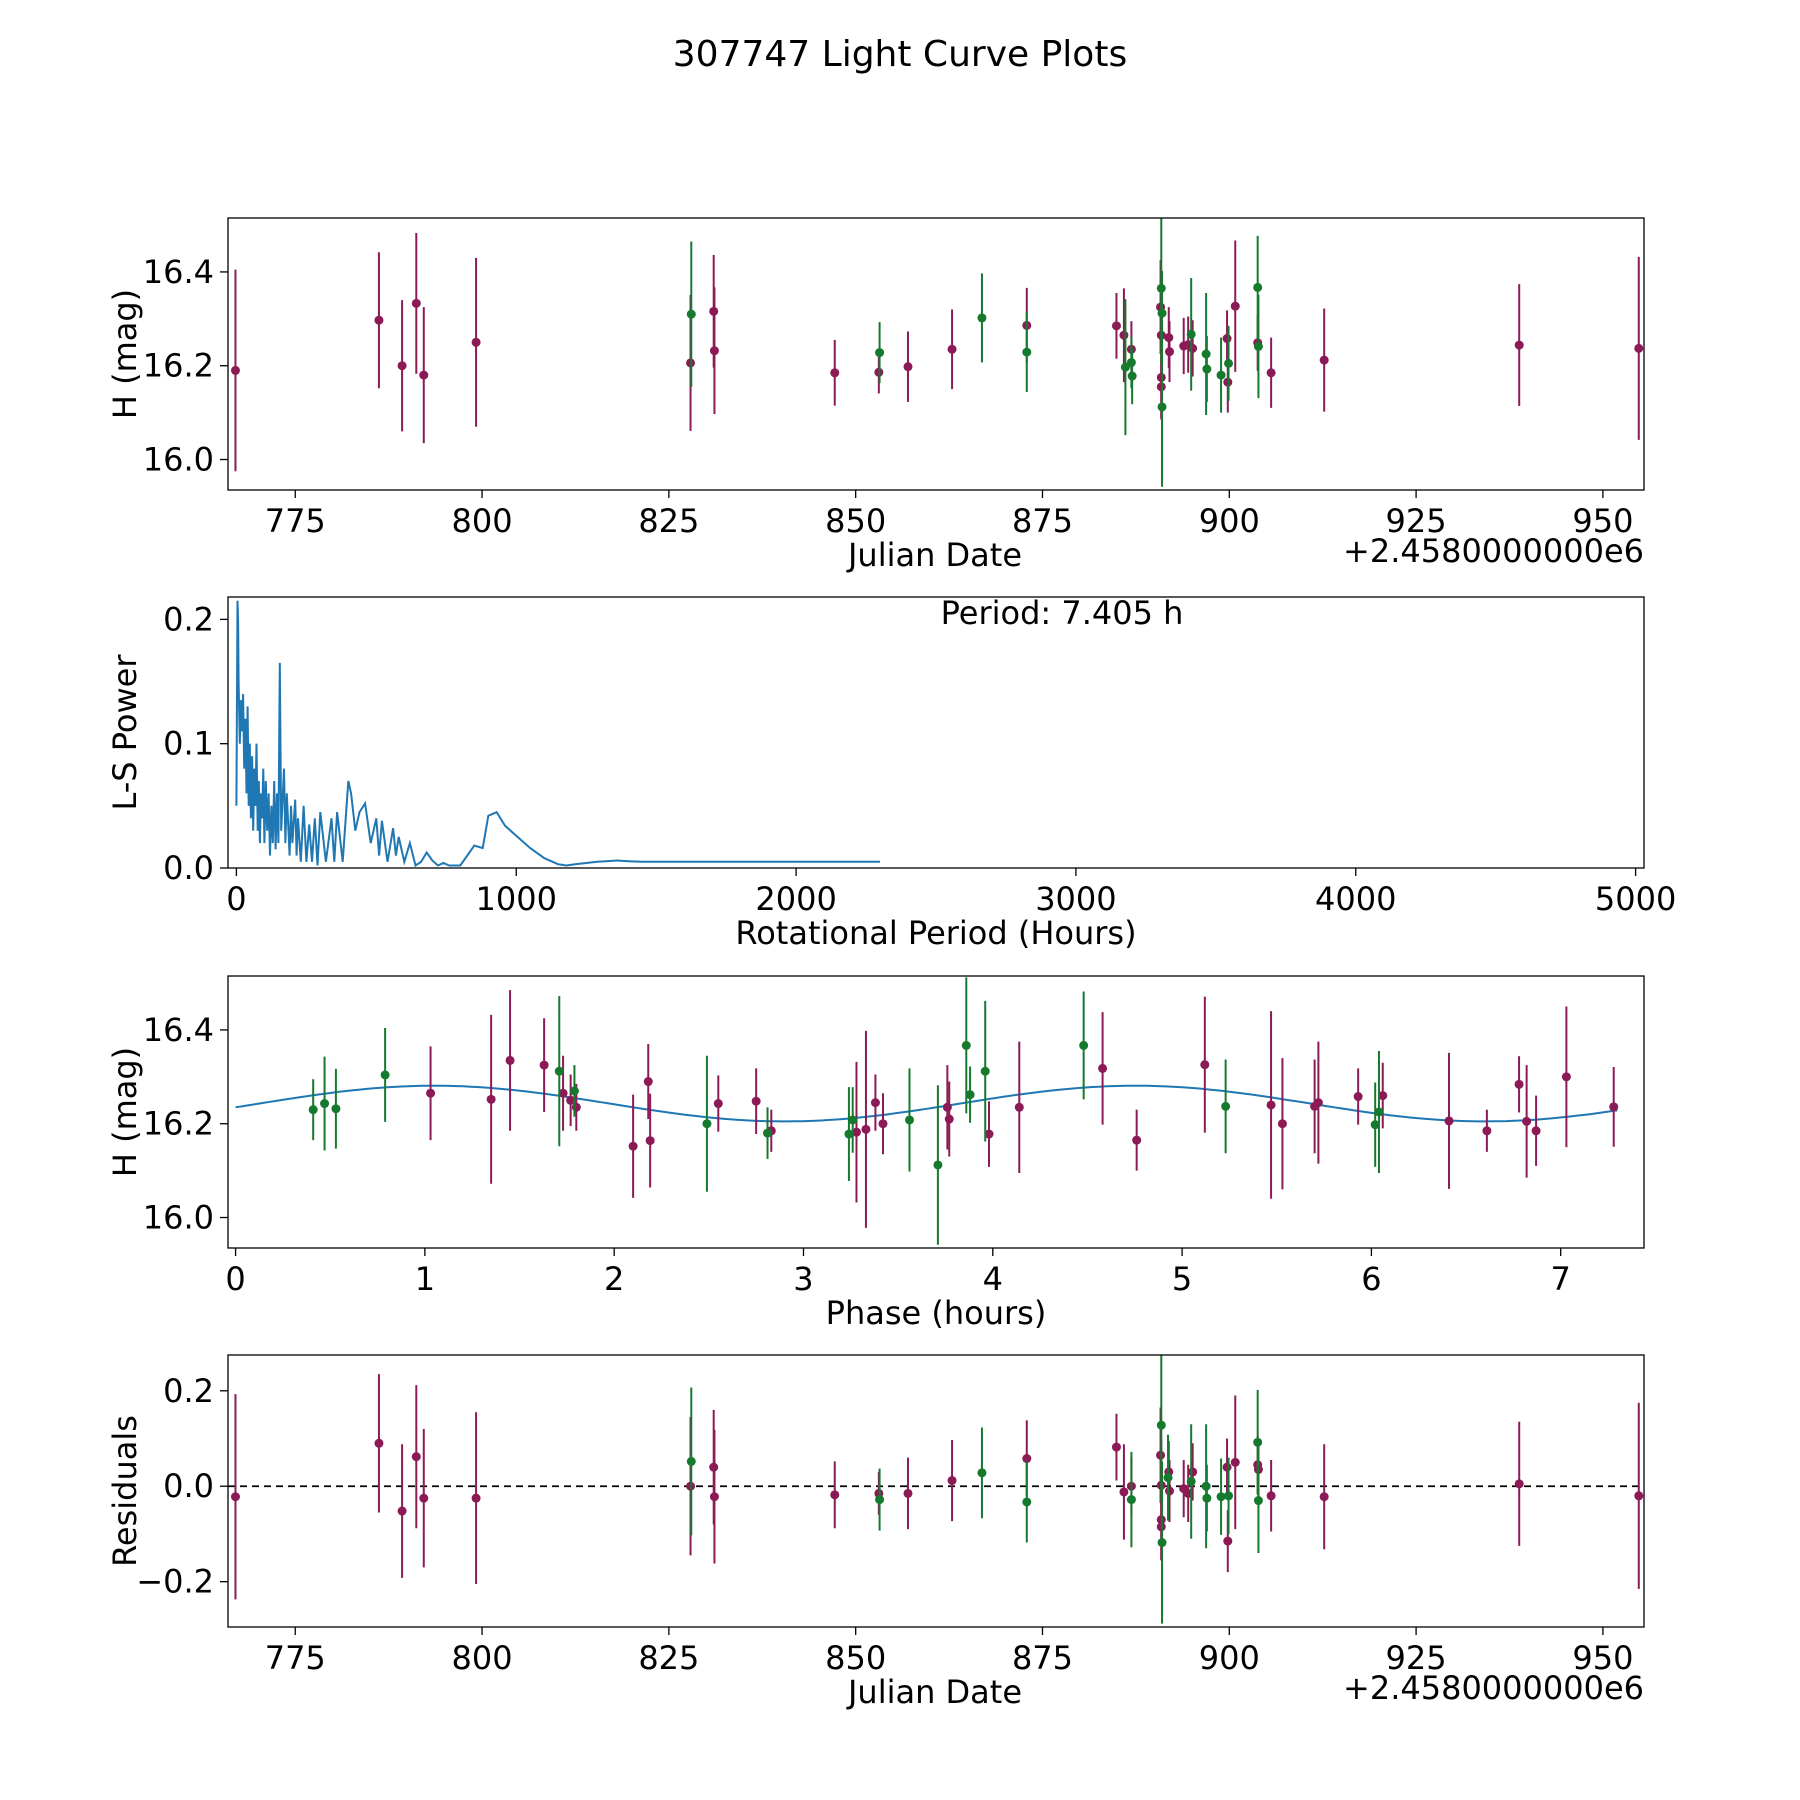 Image resolution: width=1800 pixels, height=1800 pixels. Describe the element at coordinates (1561, 1279) in the screenshot. I see `x-tick-label: 7` at that location.